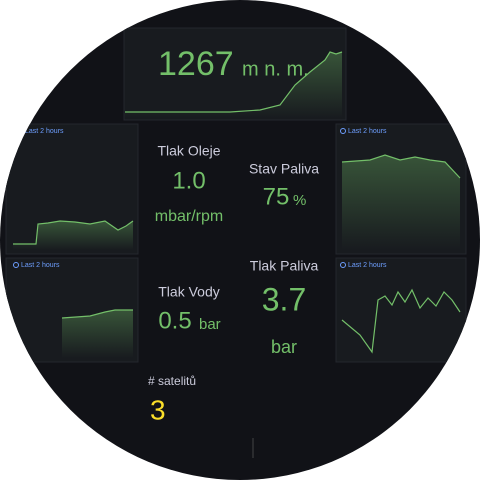  Describe the element at coordinates (284, 299) in the screenshot. I see `stat-value: 3.7` at that location.